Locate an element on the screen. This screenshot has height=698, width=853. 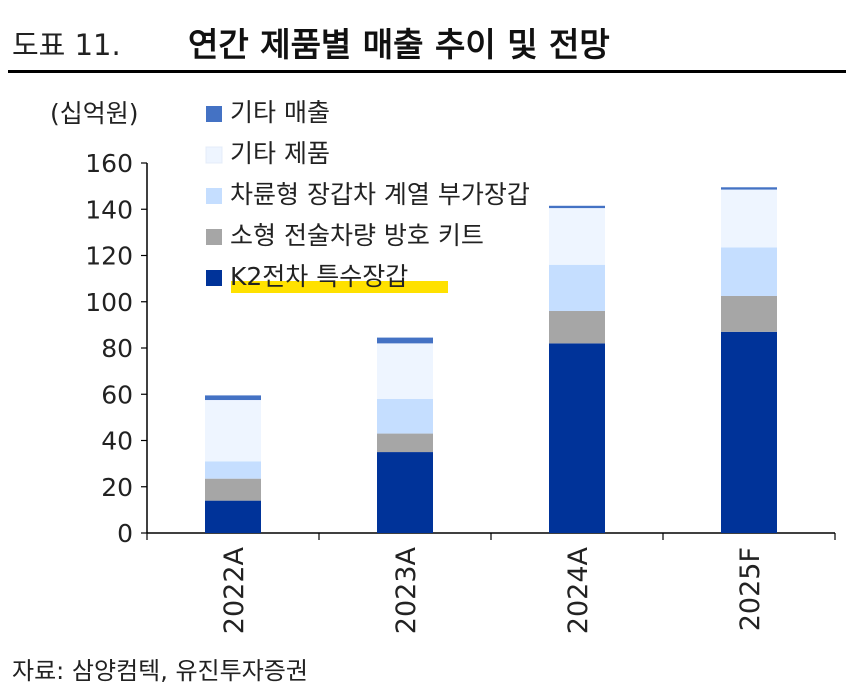
legend-highlight is located at coordinates (339, 287).